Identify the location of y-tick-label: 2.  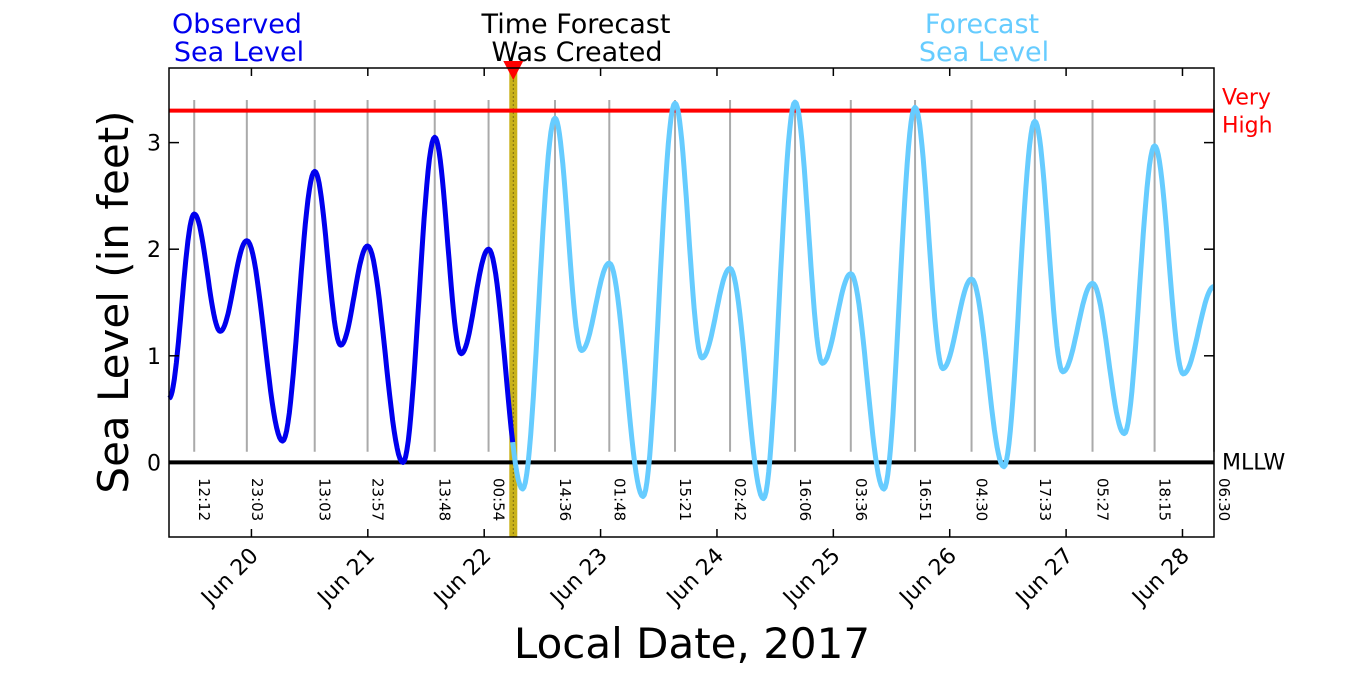
(154, 250).